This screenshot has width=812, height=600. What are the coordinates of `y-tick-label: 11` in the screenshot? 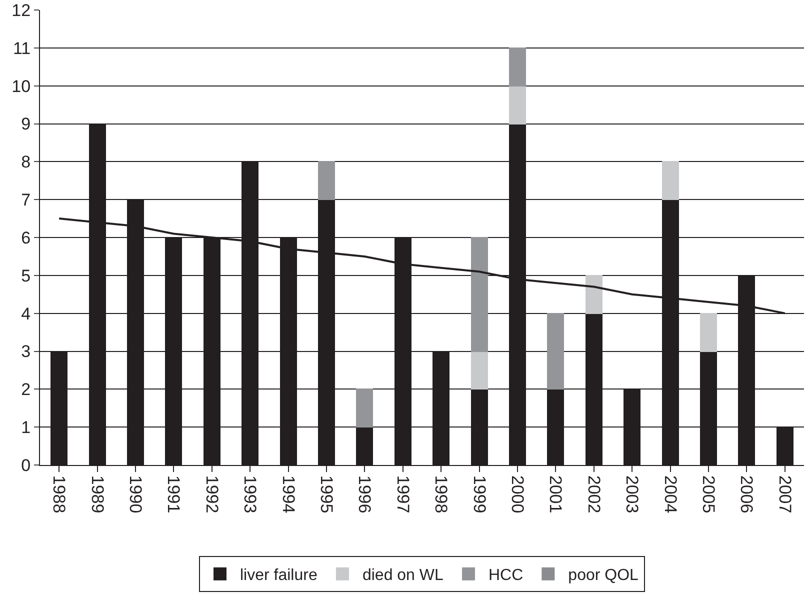 It's located at (21, 48).